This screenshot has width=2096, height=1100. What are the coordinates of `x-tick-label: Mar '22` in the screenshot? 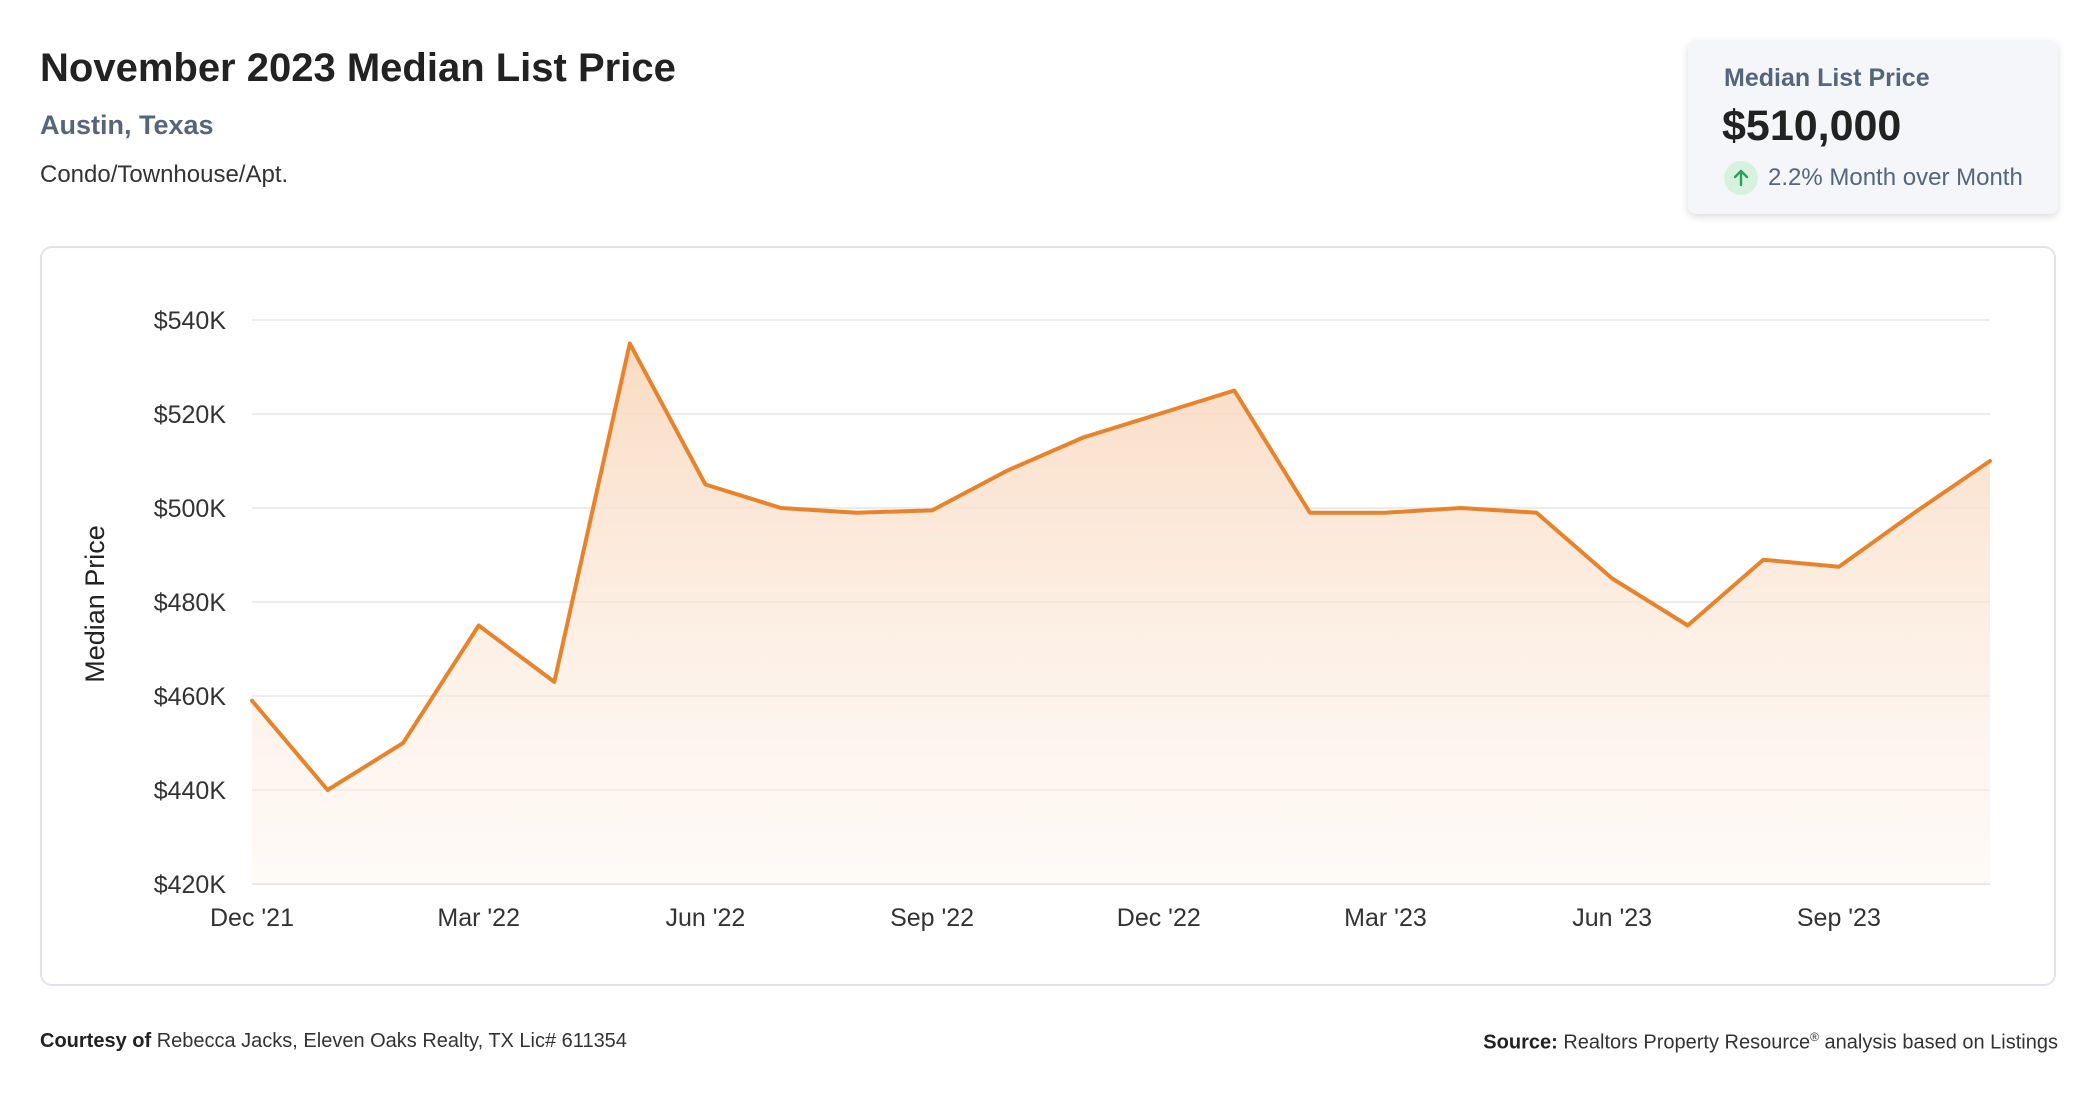 It's located at (478, 918).